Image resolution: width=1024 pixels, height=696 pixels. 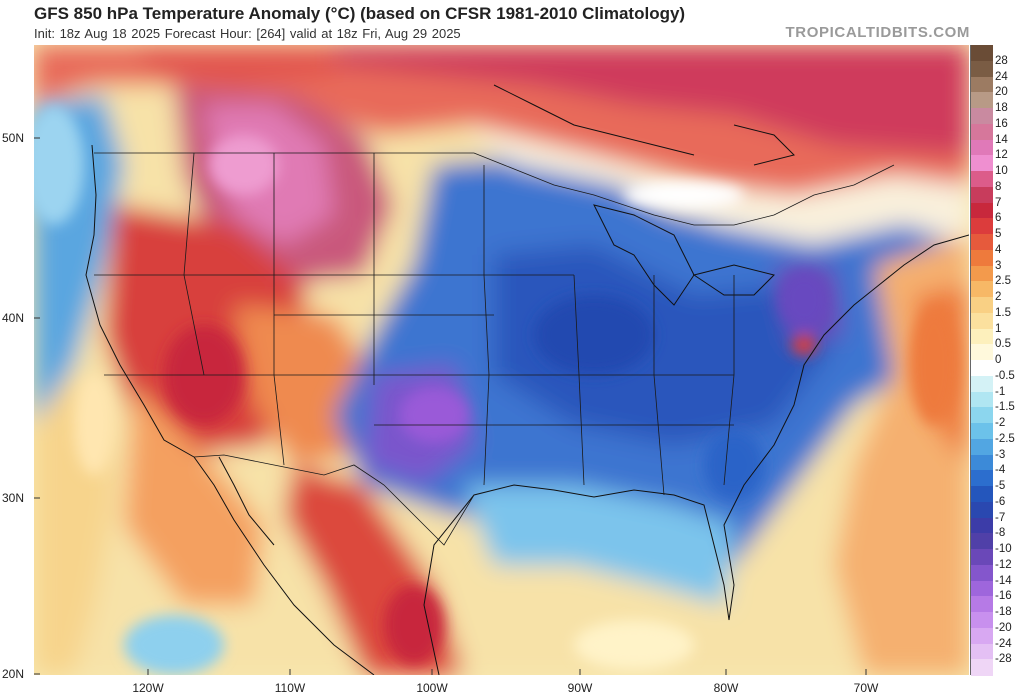 What do you see at coordinates (998, 328) in the screenshot?
I see `colorbar-tick-label: 1` at bounding box center [998, 328].